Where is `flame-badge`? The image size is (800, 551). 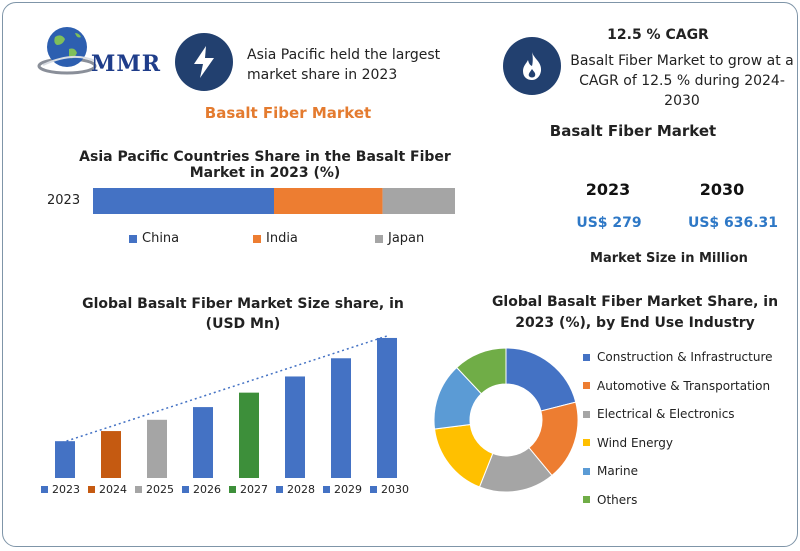 flame-badge is located at coordinates (532, 66).